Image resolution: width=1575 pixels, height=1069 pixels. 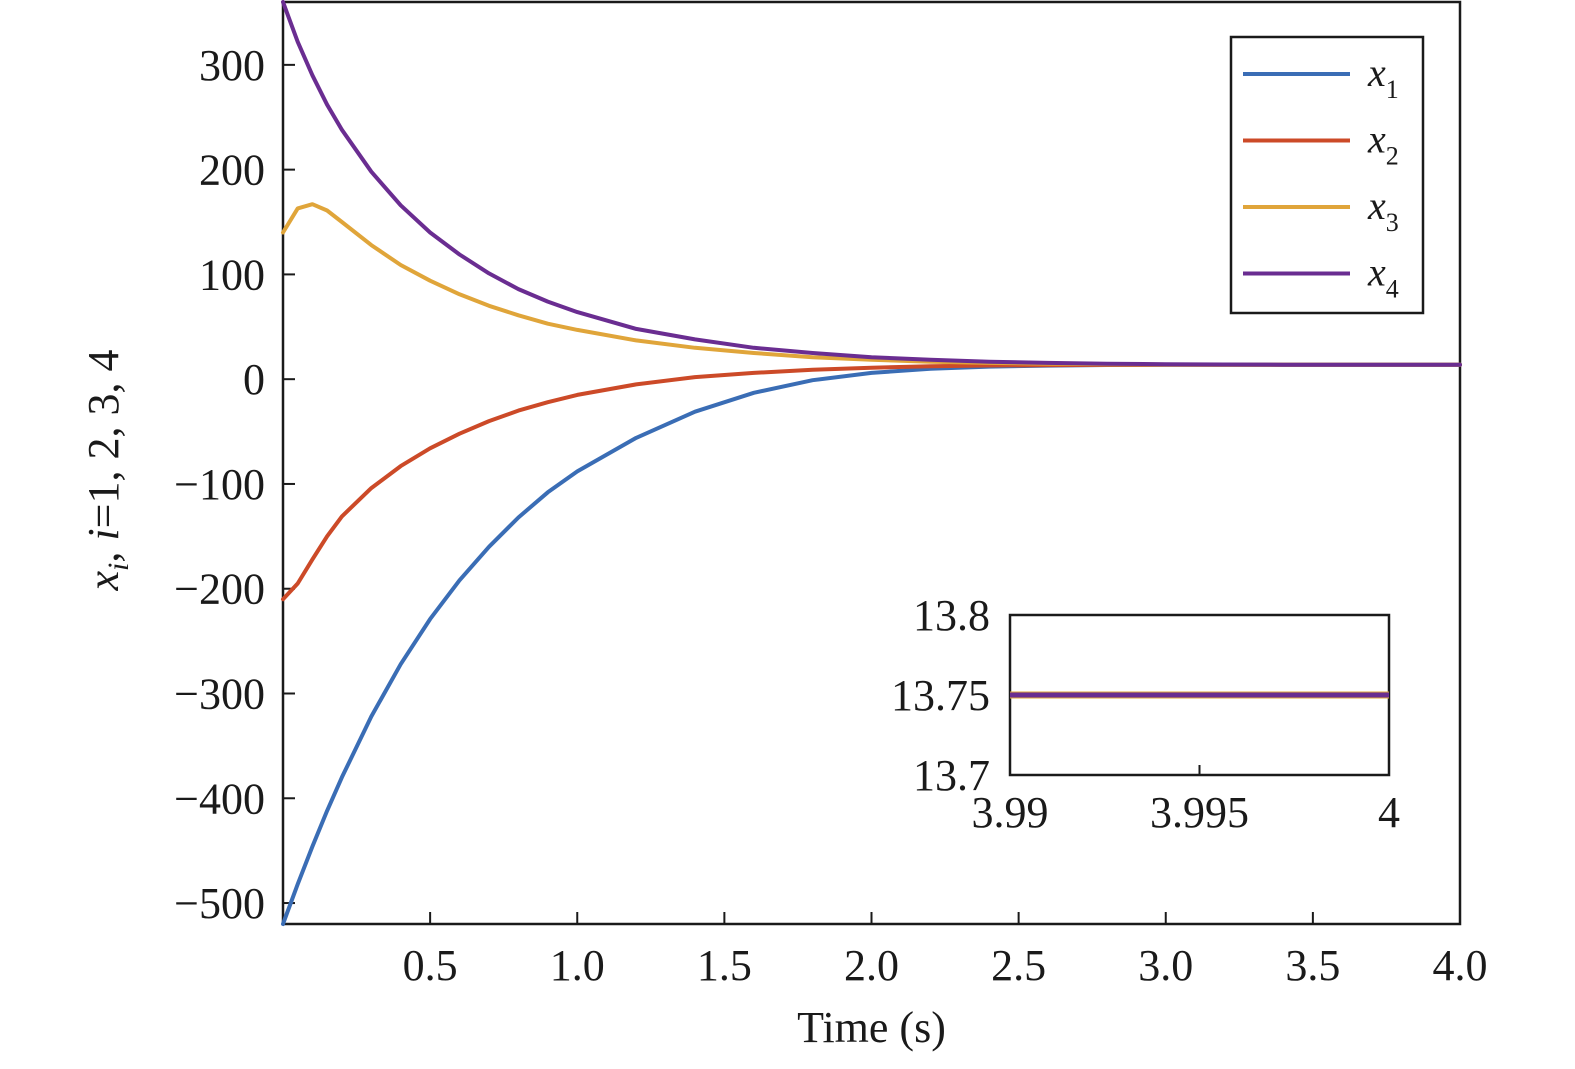 I want to click on legend-label-x1: x1, so click(x=1383, y=77).